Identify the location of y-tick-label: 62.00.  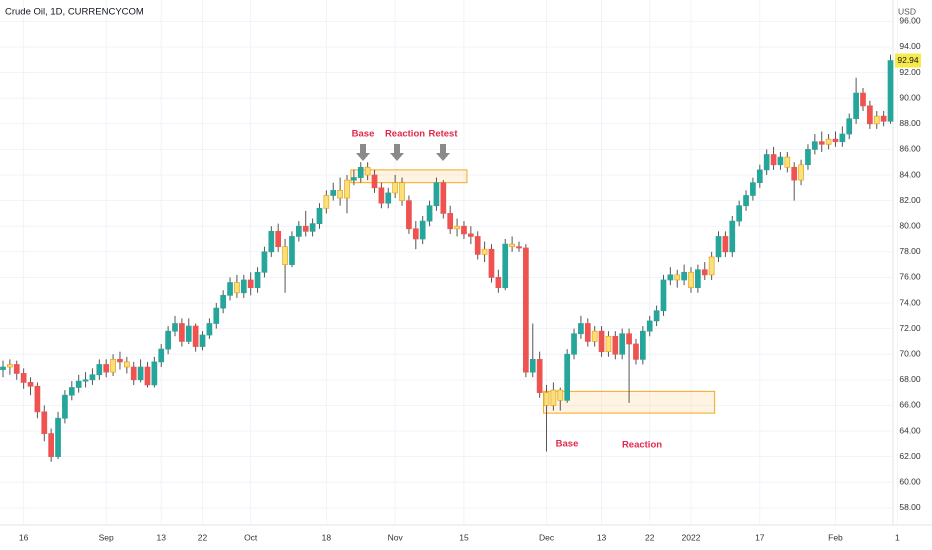
(910, 456).